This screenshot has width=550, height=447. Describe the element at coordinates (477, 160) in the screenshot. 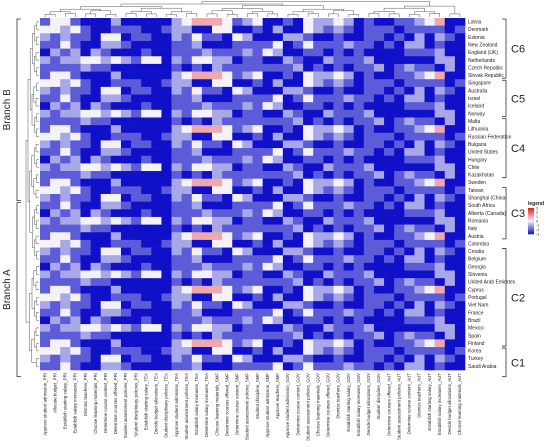

I see `row-label: Hungary` at that location.